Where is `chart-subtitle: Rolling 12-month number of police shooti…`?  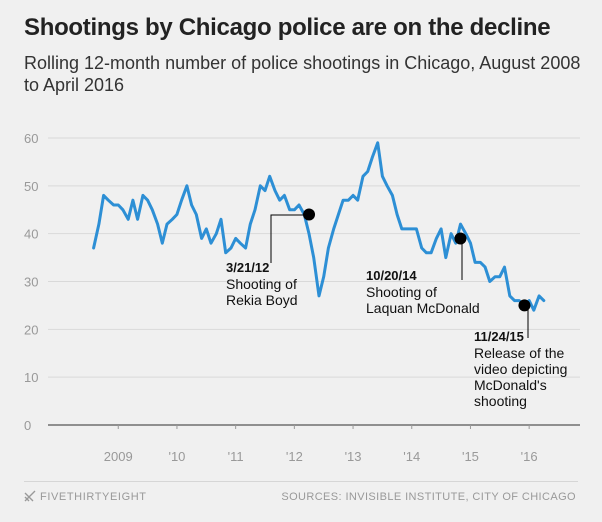 chart-subtitle: Rolling 12-month number of police shooti… is located at coordinates (302, 74).